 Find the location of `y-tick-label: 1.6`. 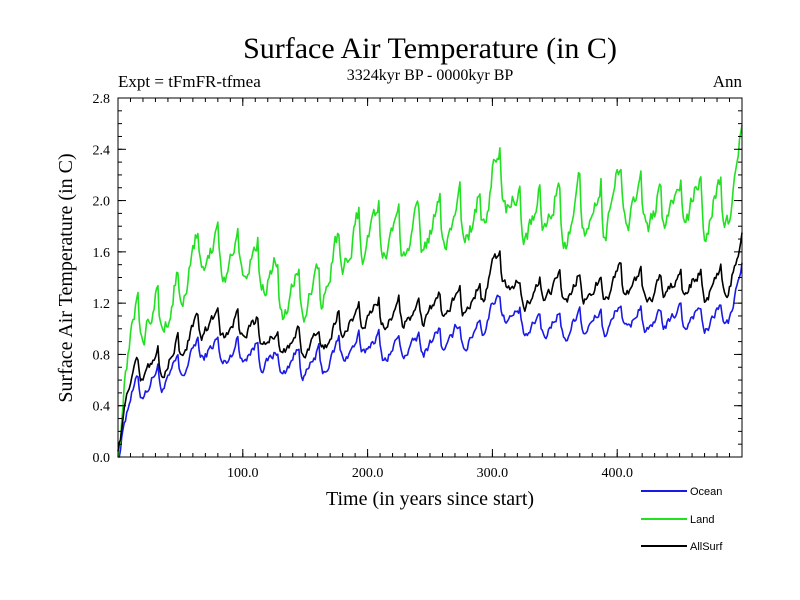

y-tick-label: 1.6 is located at coordinates (102, 253).